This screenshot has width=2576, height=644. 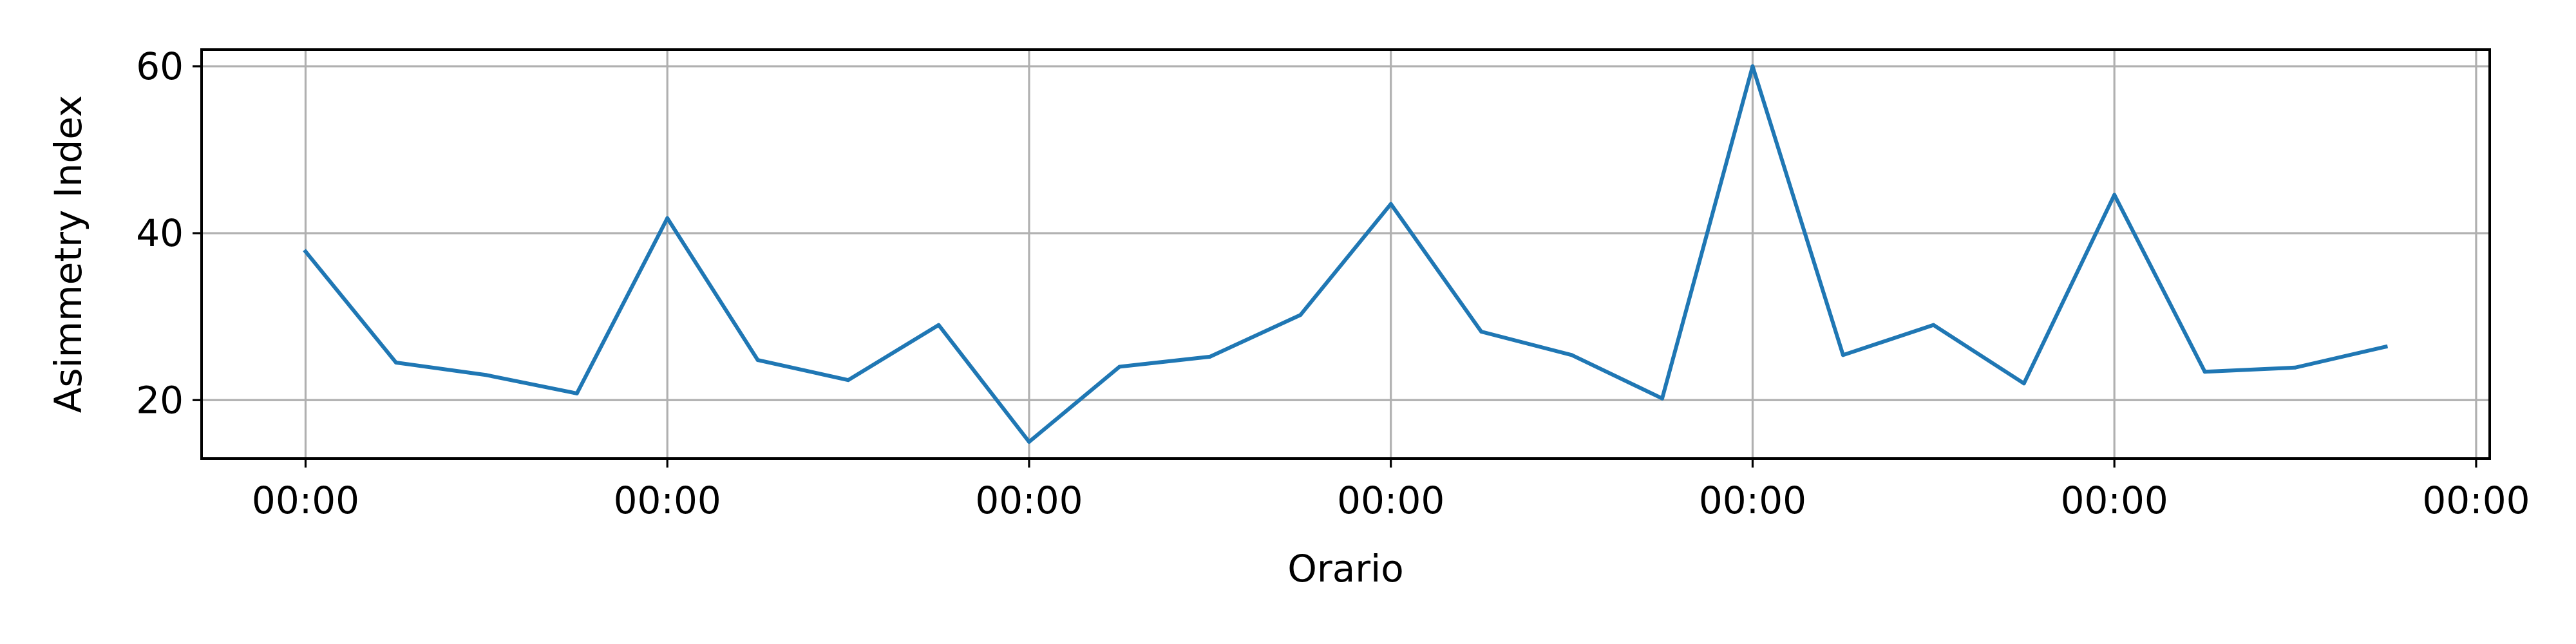 What do you see at coordinates (160, 400) in the screenshot?
I see `y-tick-label: 20` at bounding box center [160, 400].